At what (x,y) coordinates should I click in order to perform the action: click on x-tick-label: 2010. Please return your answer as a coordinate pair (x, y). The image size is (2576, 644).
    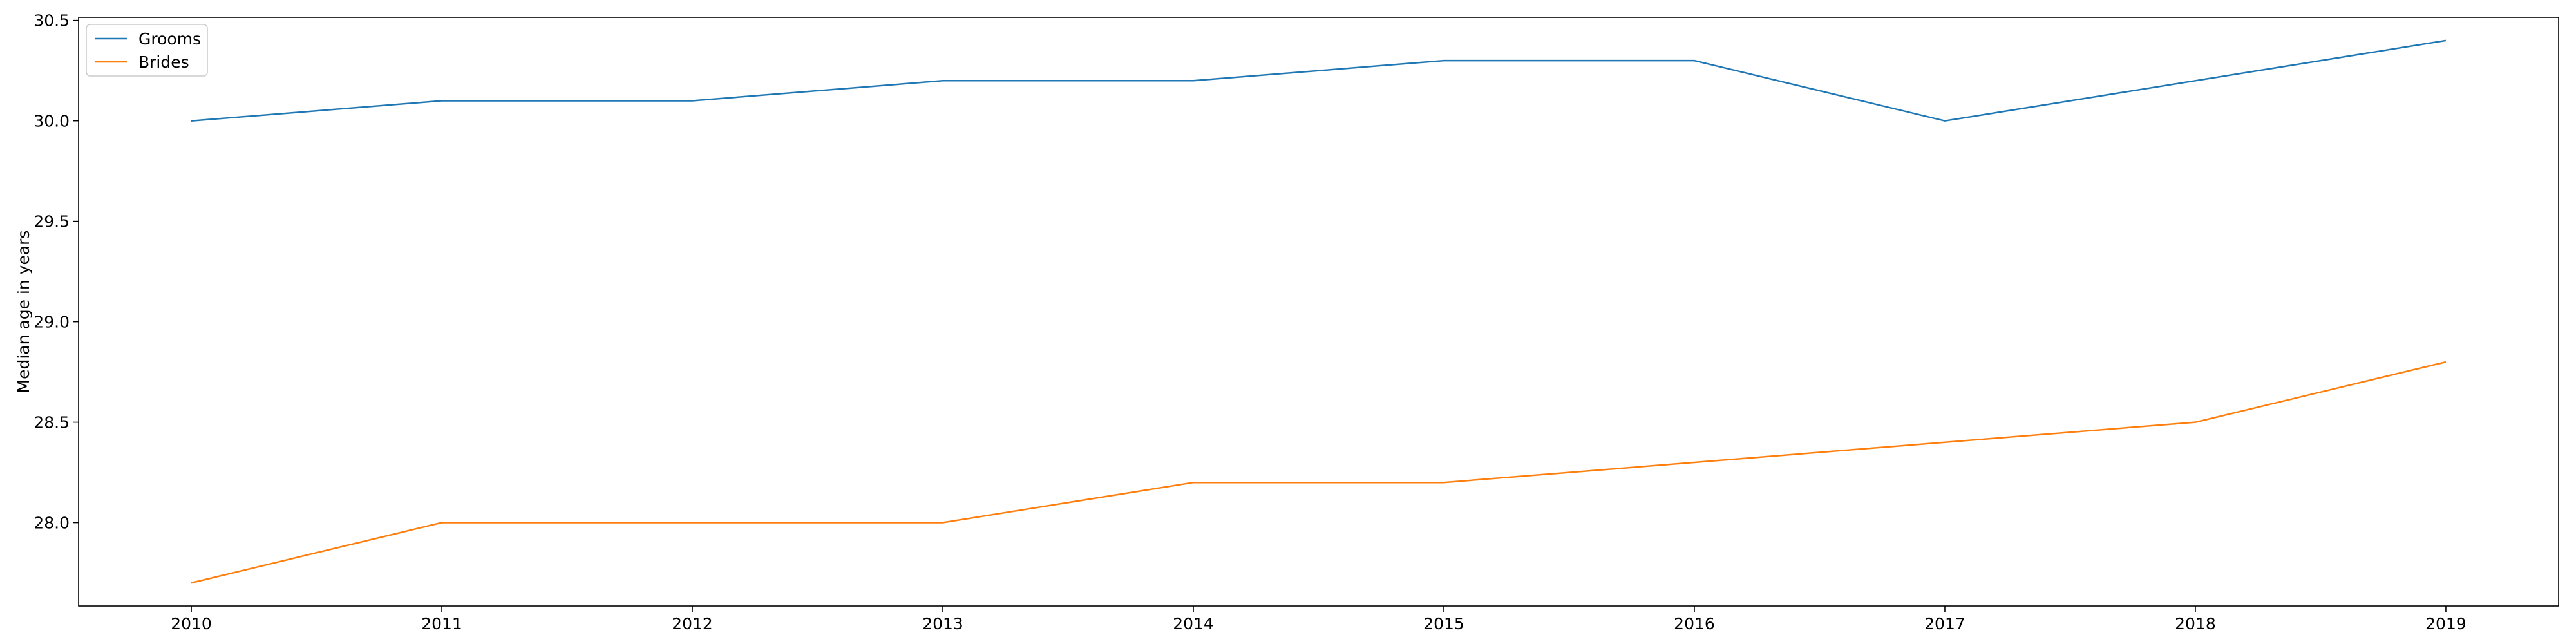
    Looking at the image, I should click on (191, 623).